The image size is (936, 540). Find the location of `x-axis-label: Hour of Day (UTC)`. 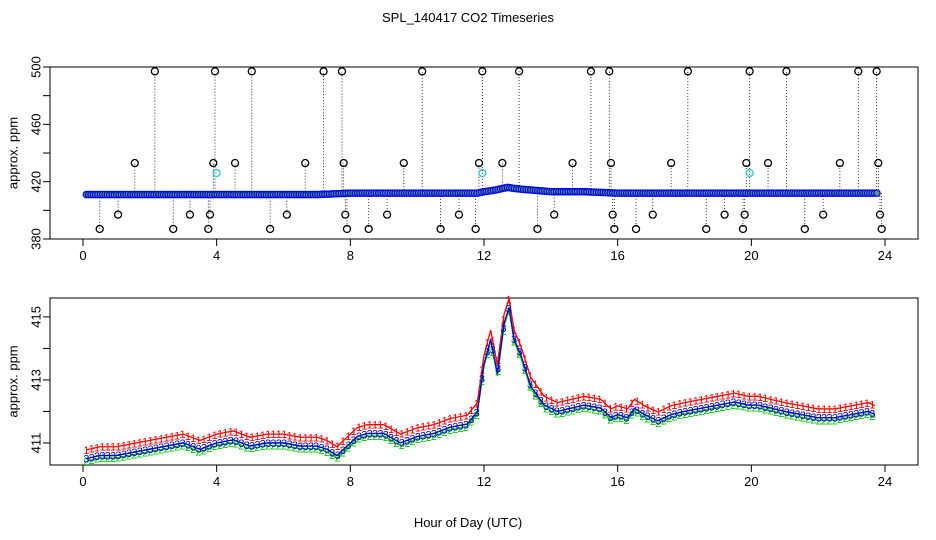

x-axis-label: Hour of Day (UTC) is located at coordinates (468, 522).